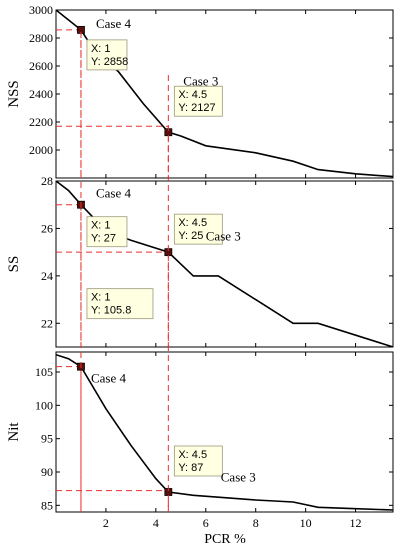 The width and height of the screenshot is (400, 550). What do you see at coordinates (47, 181) in the screenshot?
I see `y-tick-label: 28` at bounding box center [47, 181].